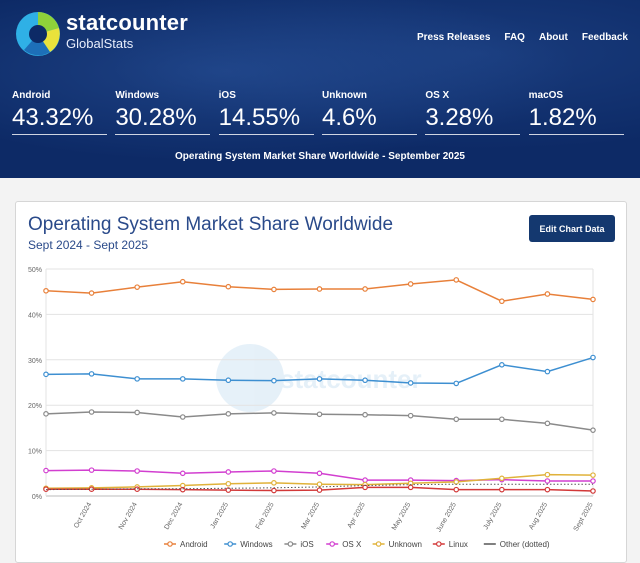  Describe the element at coordinates (369, 120) in the screenshot. I see `stat-value: 4.6%` at that location.